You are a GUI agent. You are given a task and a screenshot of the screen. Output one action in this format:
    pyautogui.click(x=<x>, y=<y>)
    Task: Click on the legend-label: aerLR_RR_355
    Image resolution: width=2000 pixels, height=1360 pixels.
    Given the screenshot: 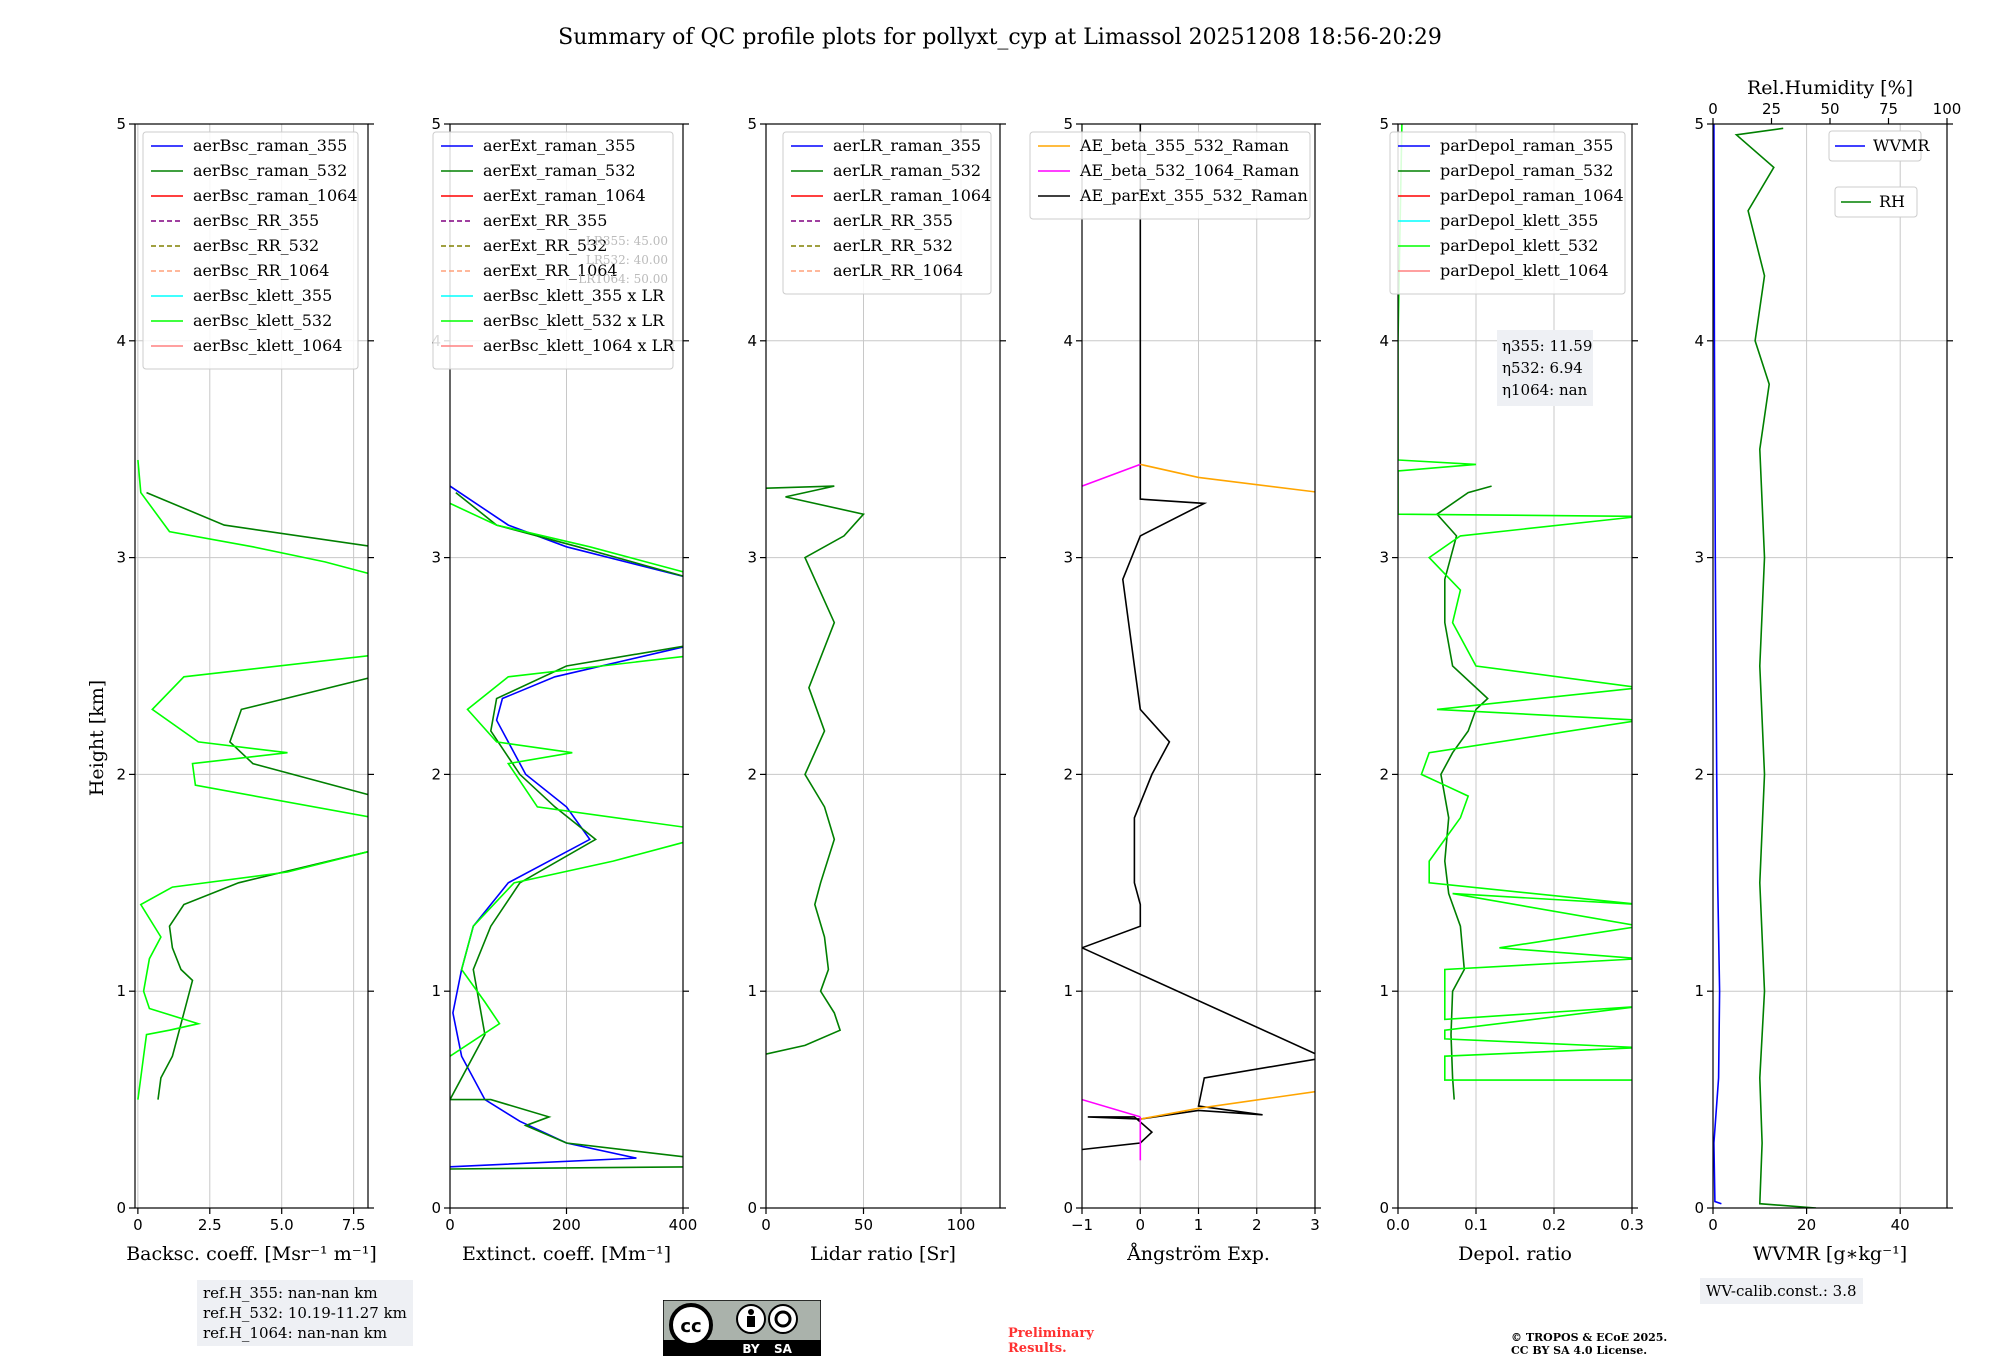 What is the action you would take?
    pyautogui.click(x=893, y=220)
    